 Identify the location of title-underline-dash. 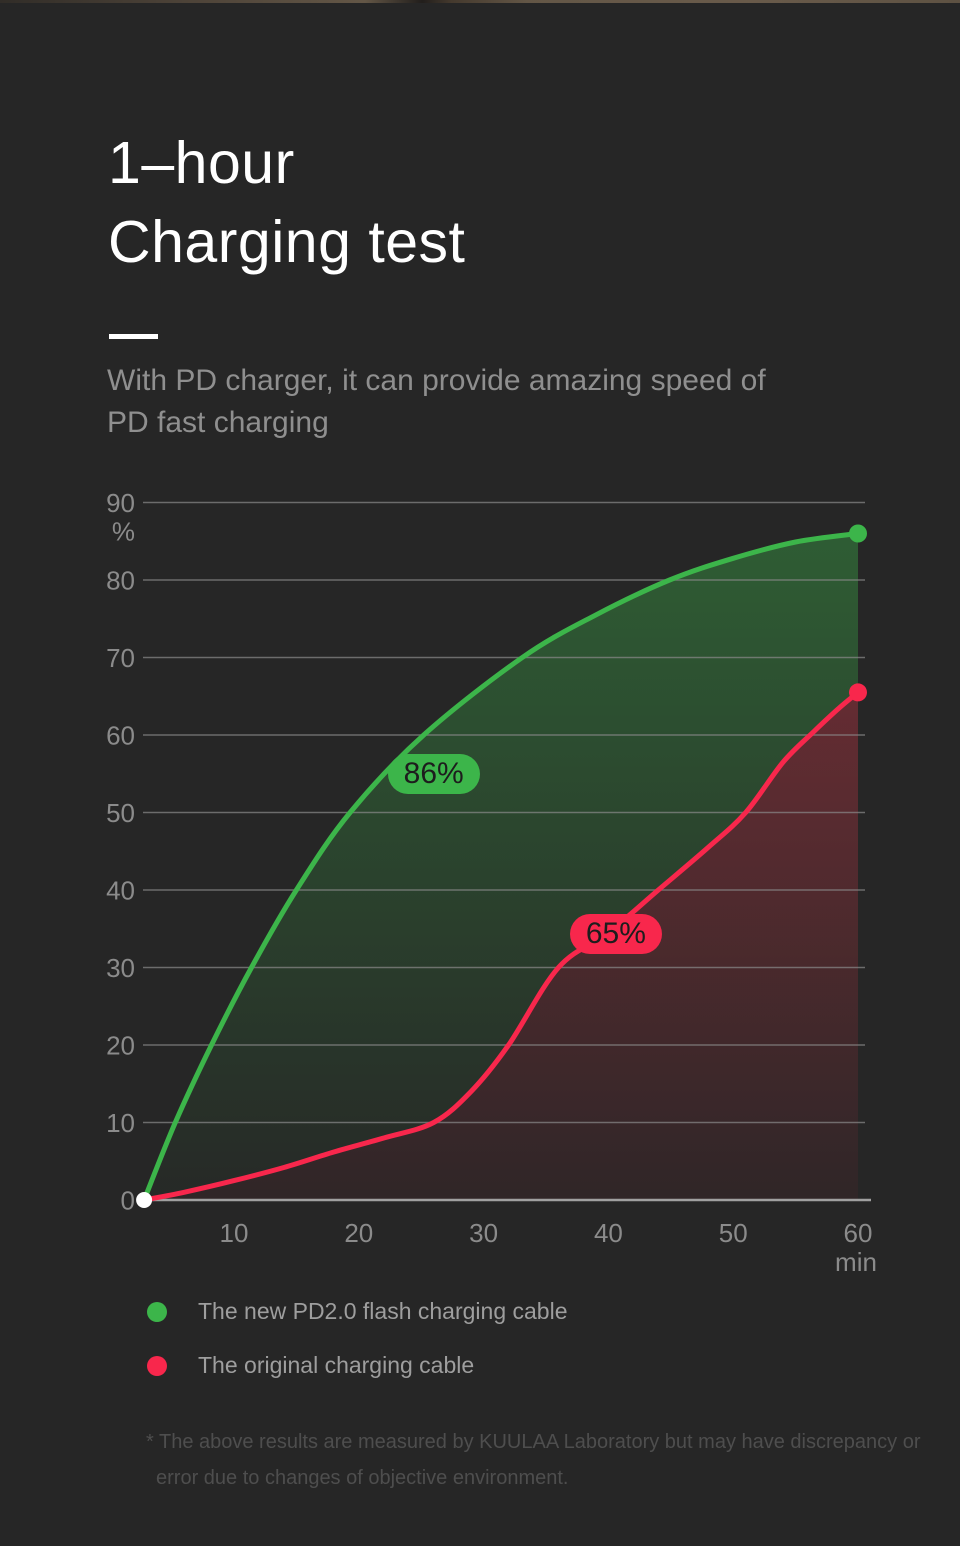
(133, 336).